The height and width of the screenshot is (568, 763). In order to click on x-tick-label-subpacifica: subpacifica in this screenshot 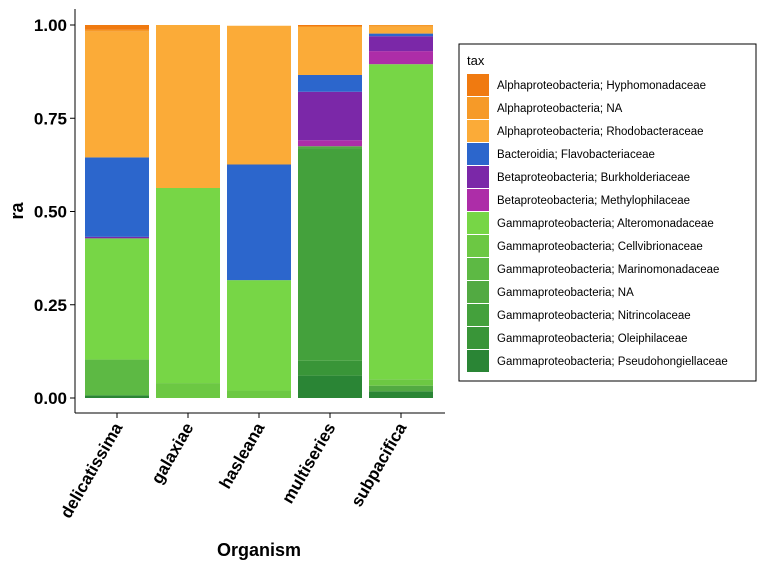, I will do `click(378, 464)`.